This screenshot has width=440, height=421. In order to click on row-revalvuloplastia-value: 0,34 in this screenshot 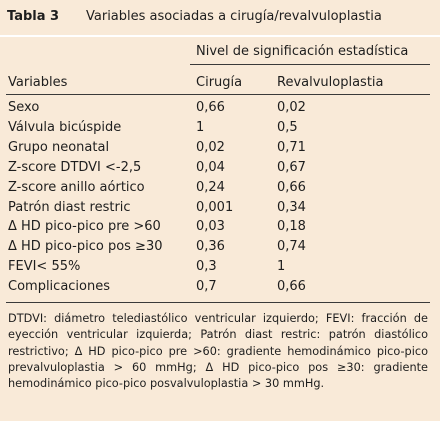, I will do `click(291, 207)`.